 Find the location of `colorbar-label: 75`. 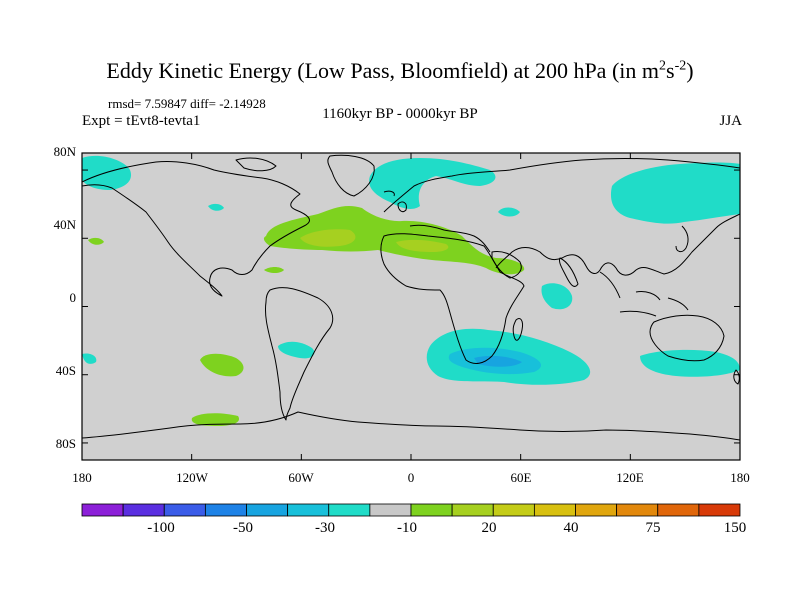

colorbar-label: 75 is located at coordinates (653, 528).